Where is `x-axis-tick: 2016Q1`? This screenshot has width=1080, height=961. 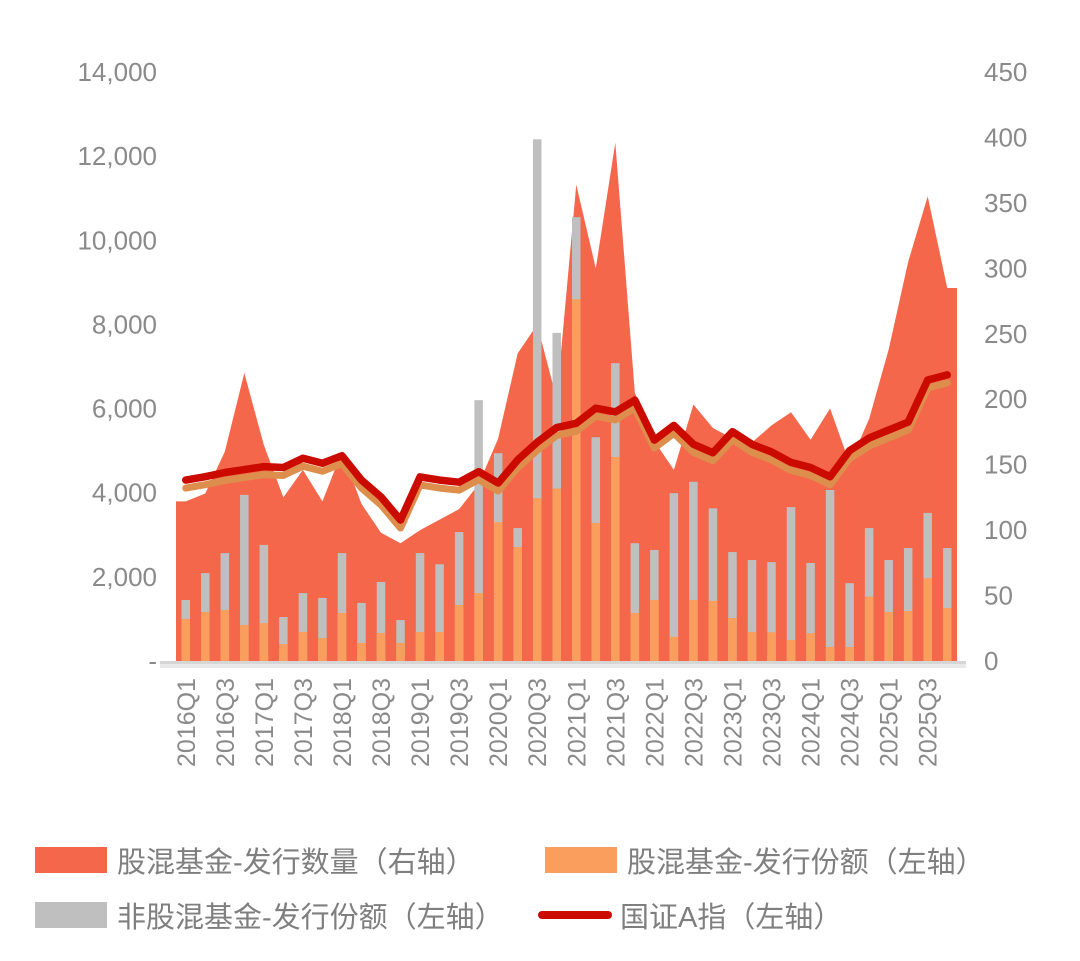 x-axis-tick: 2016Q1 is located at coordinates (187, 722).